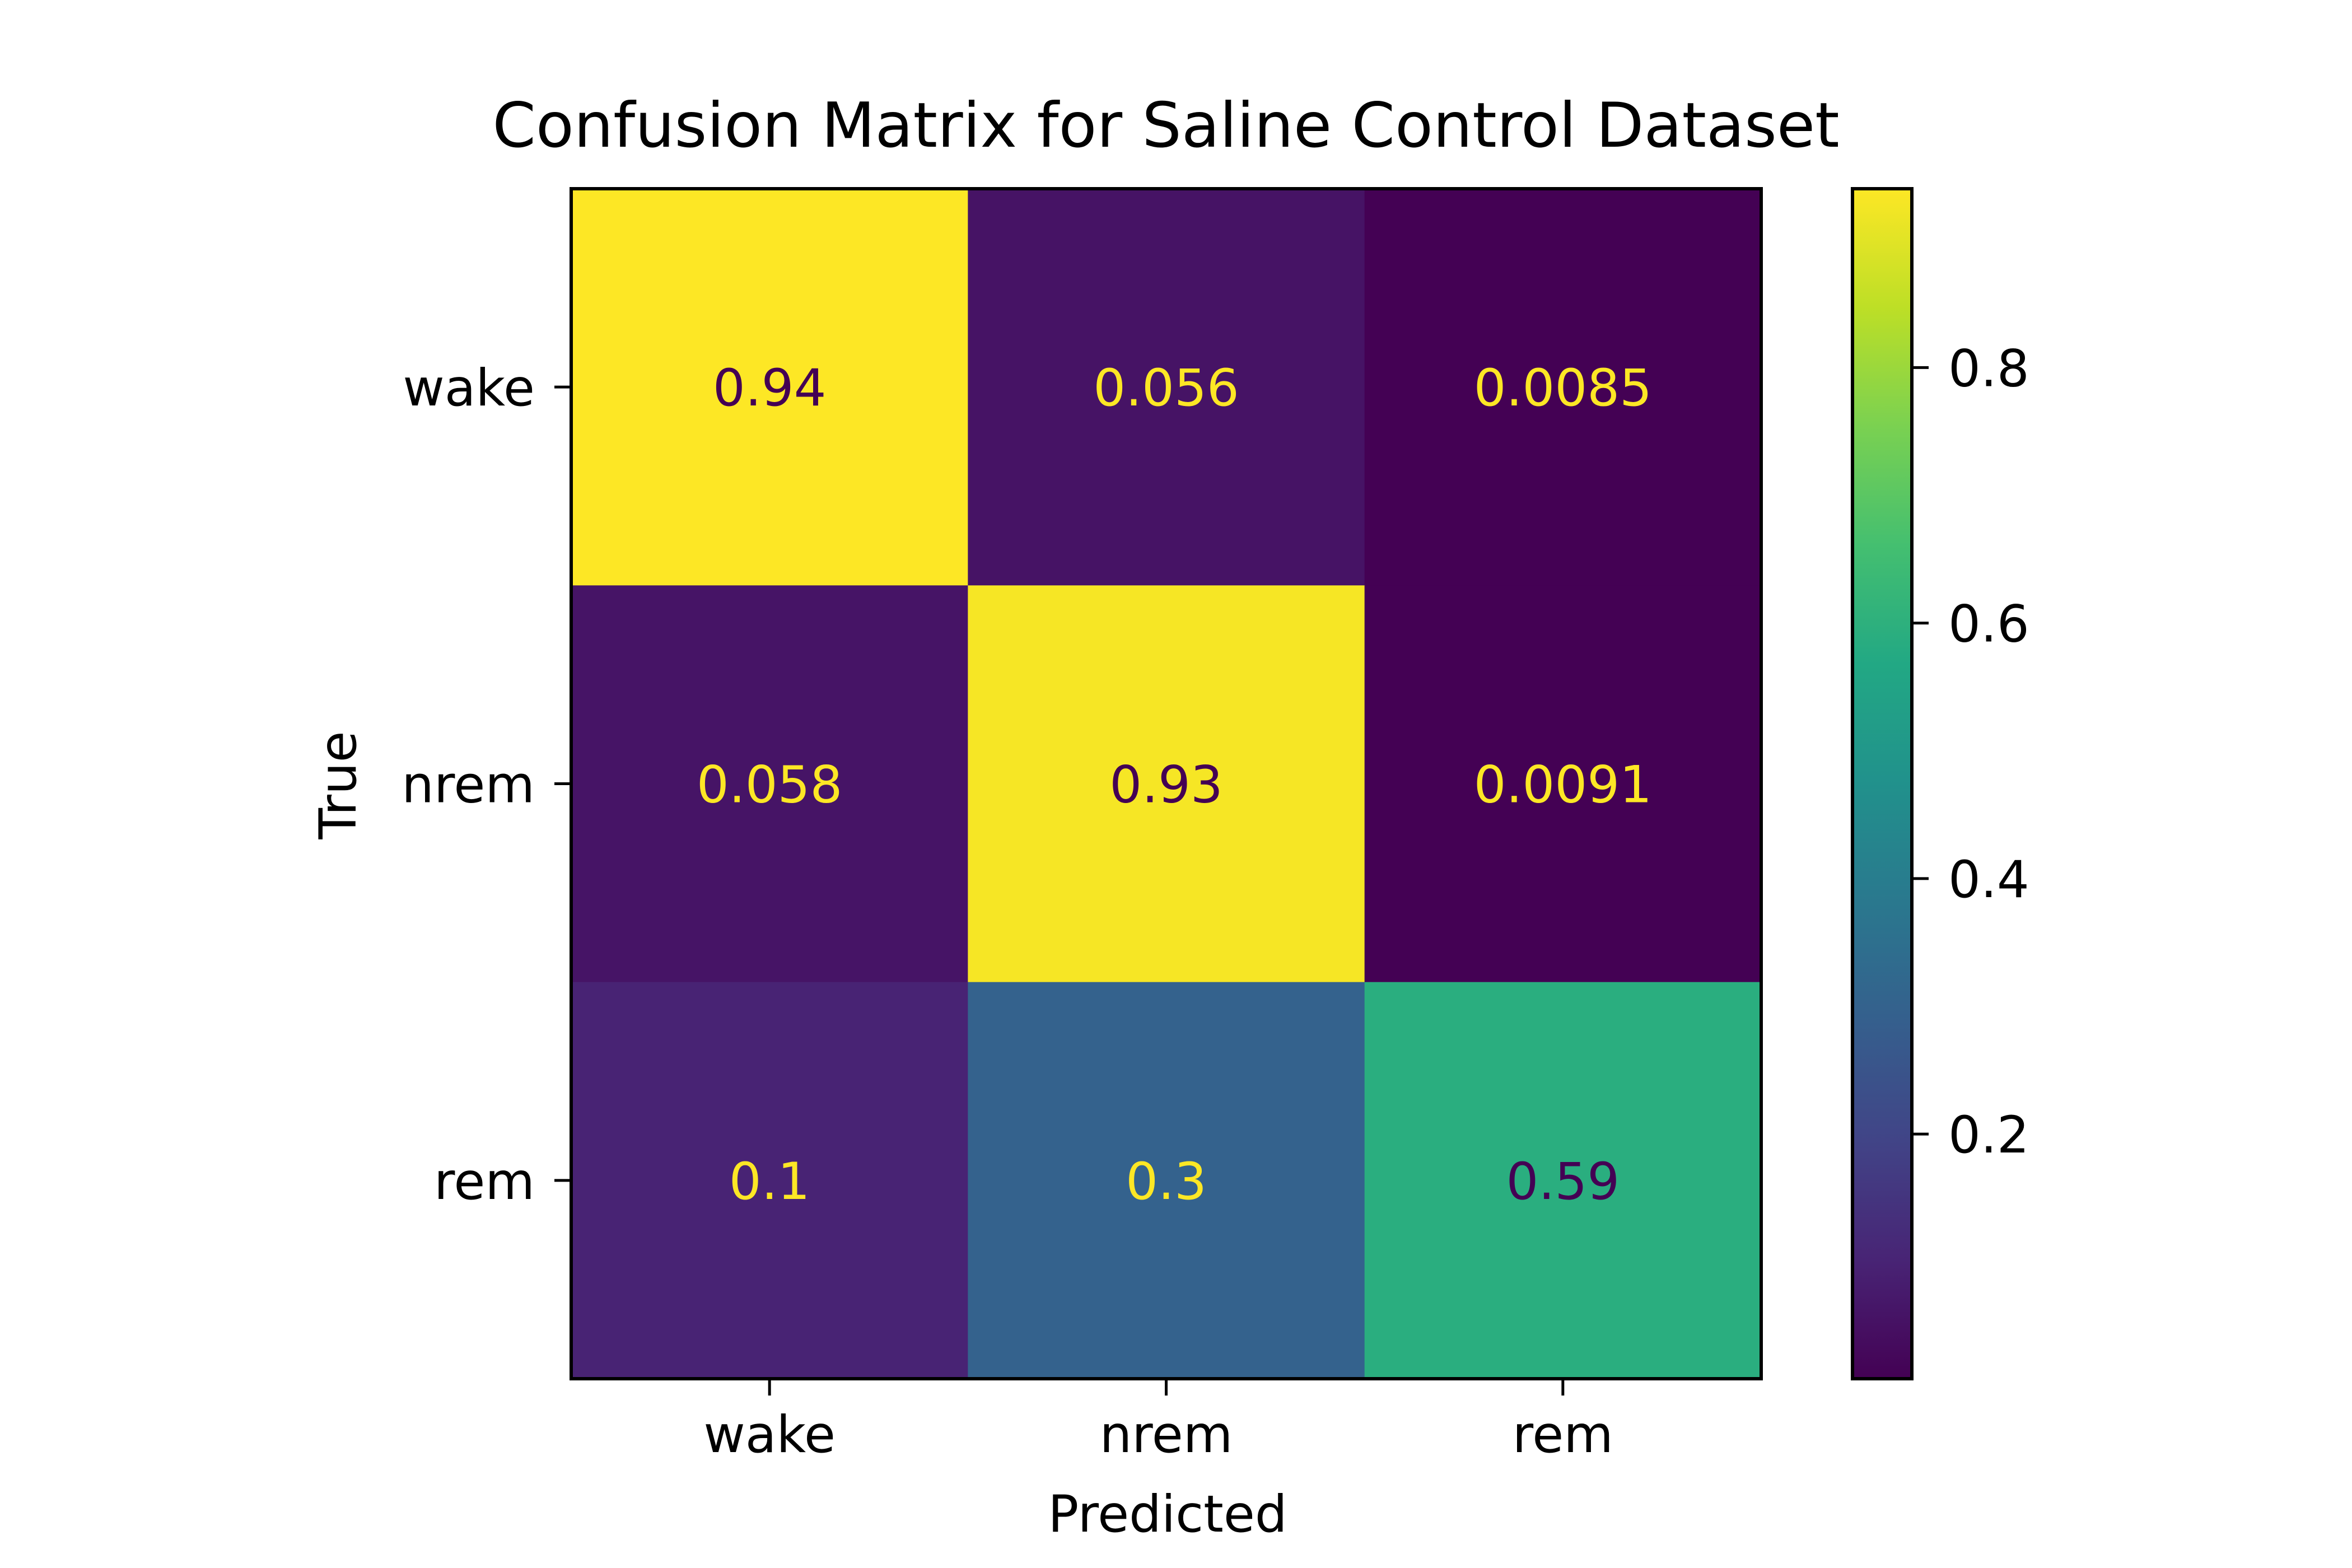 Image resolution: width=2352 pixels, height=1568 pixels. Describe the element at coordinates (469, 786) in the screenshot. I see `y-tick-label-nrem: nrem` at that location.